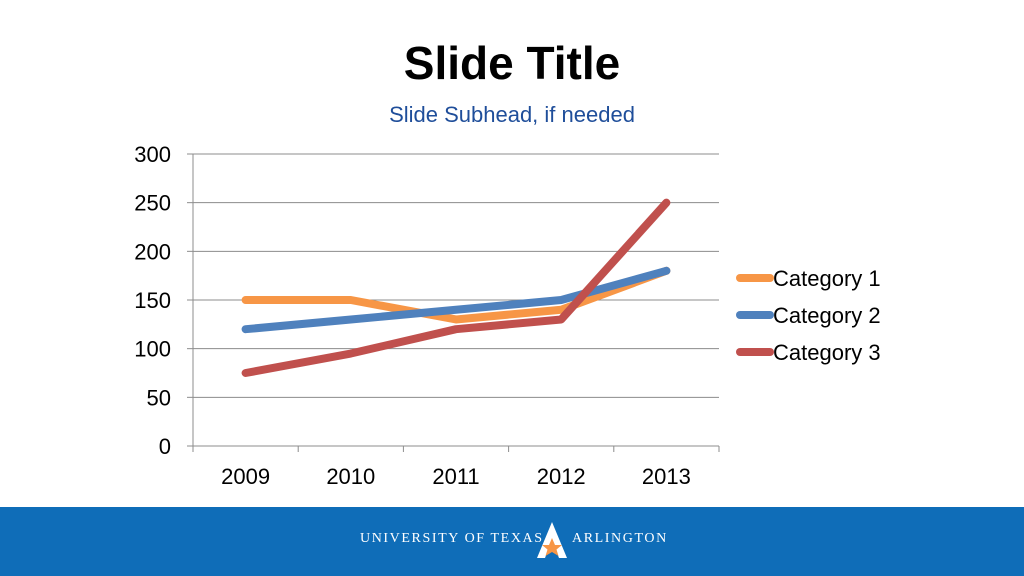 Image resolution: width=1024 pixels, height=576 pixels. What do you see at coordinates (455, 476) in the screenshot?
I see `x-tick-label: 2011` at bounding box center [455, 476].